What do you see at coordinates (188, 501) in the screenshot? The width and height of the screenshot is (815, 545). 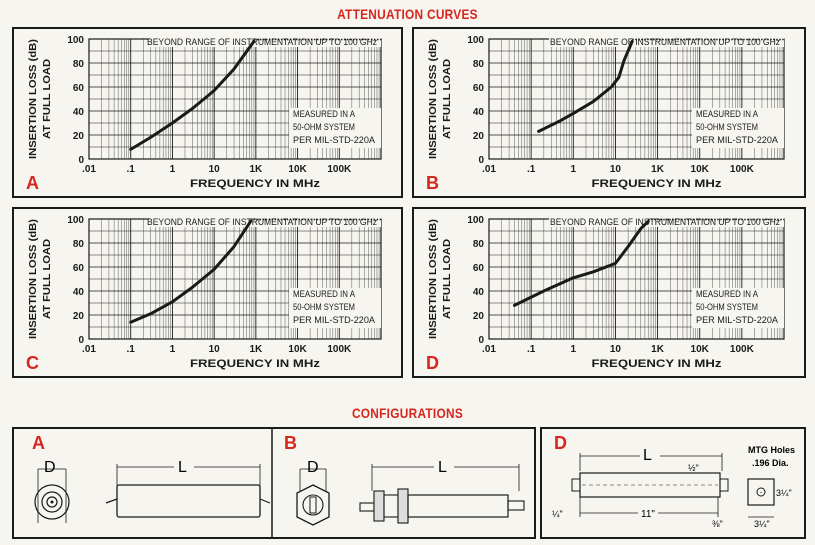 I see `config-a-body` at bounding box center [188, 501].